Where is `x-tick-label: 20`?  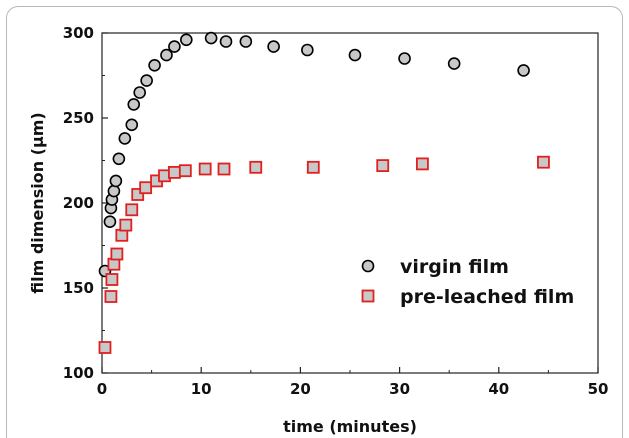
x-tick-label: 20 is located at coordinates (300, 389).